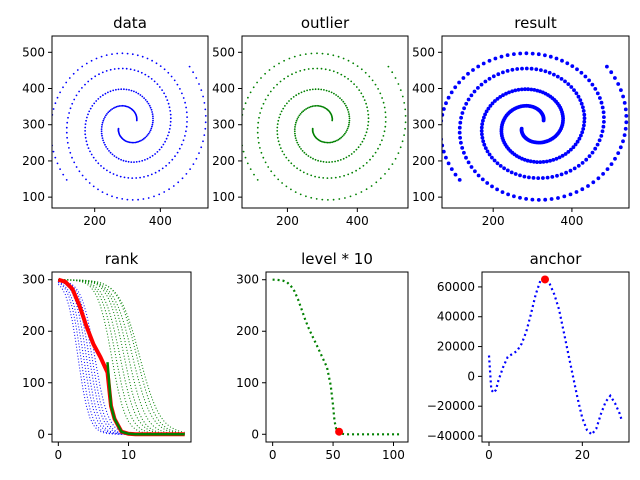  What do you see at coordinates (582, 455) in the screenshot?
I see `x-tick-label: 20` at bounding box center [582, 455].